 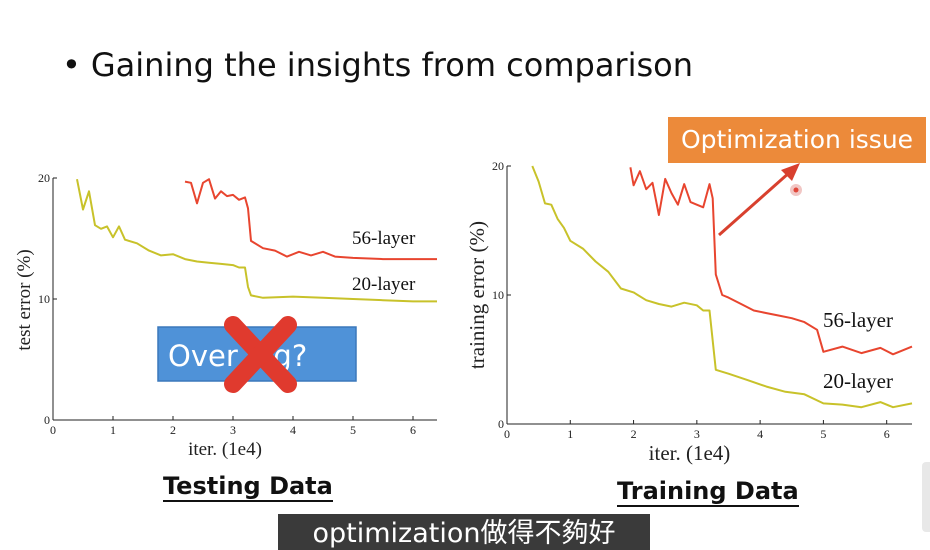 I want to click on overfitting-callout: Over ing?, so click(x=257, y=354).